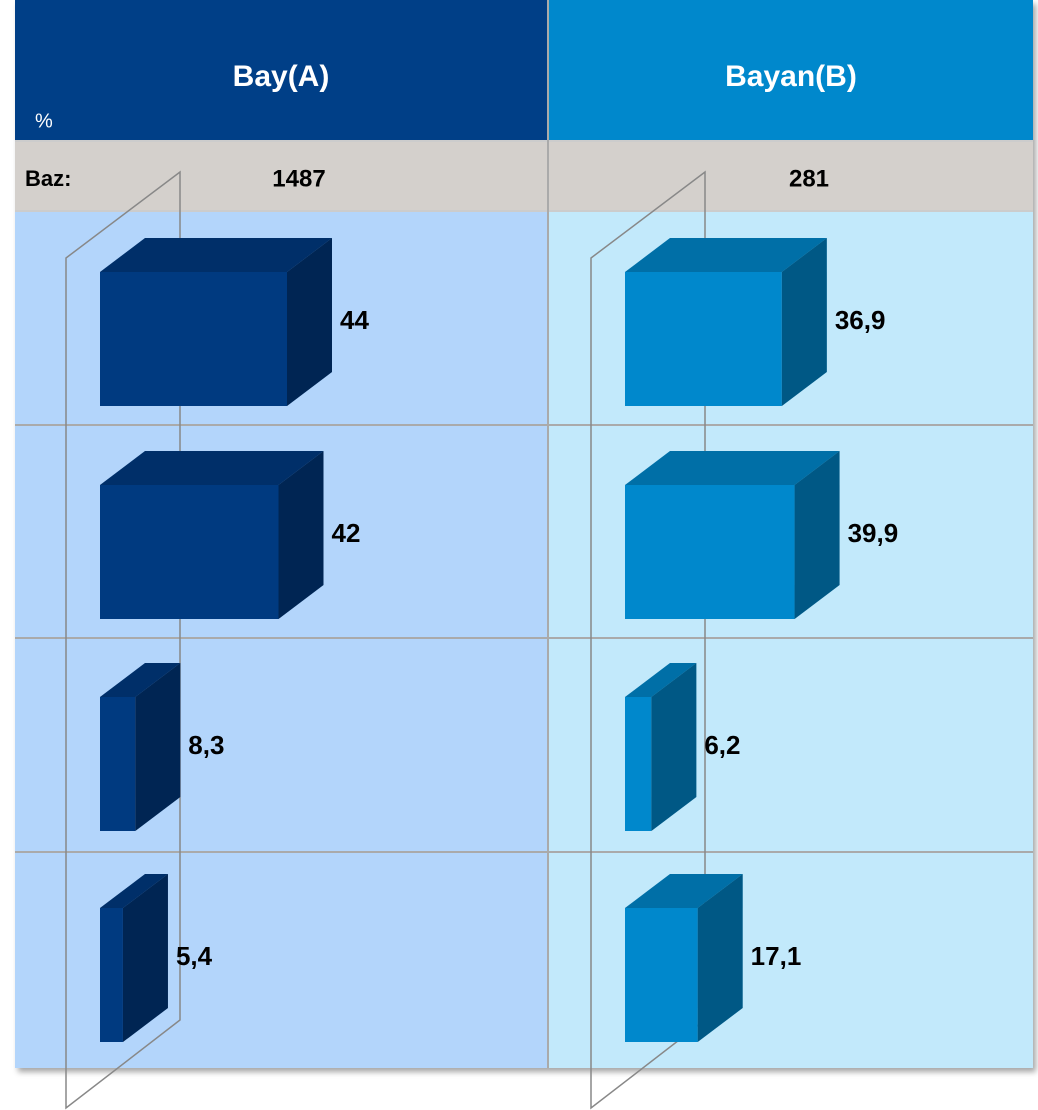 The height and width of the screenshot is (1110, 1038). What do you see at coordinates (281, 76) in the screenshot?
I see `panel-title: Bay(A)` at bounding box center [281, 76].